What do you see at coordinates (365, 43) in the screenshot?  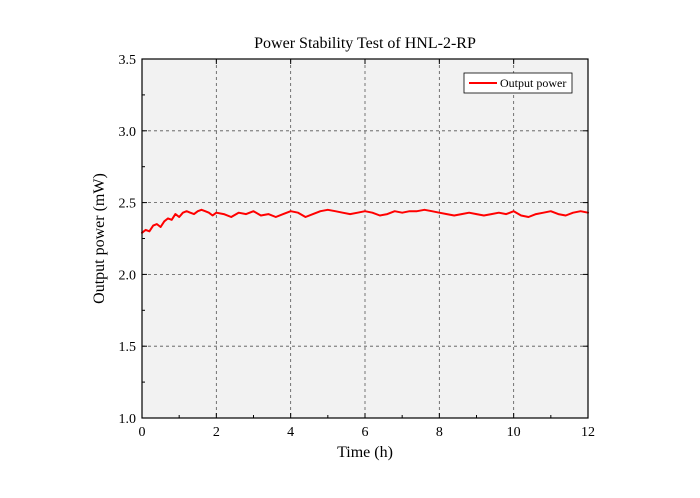 I see `chart-title: Power Stability Test of HNL-2-RP` at bounding box center [365, 43].